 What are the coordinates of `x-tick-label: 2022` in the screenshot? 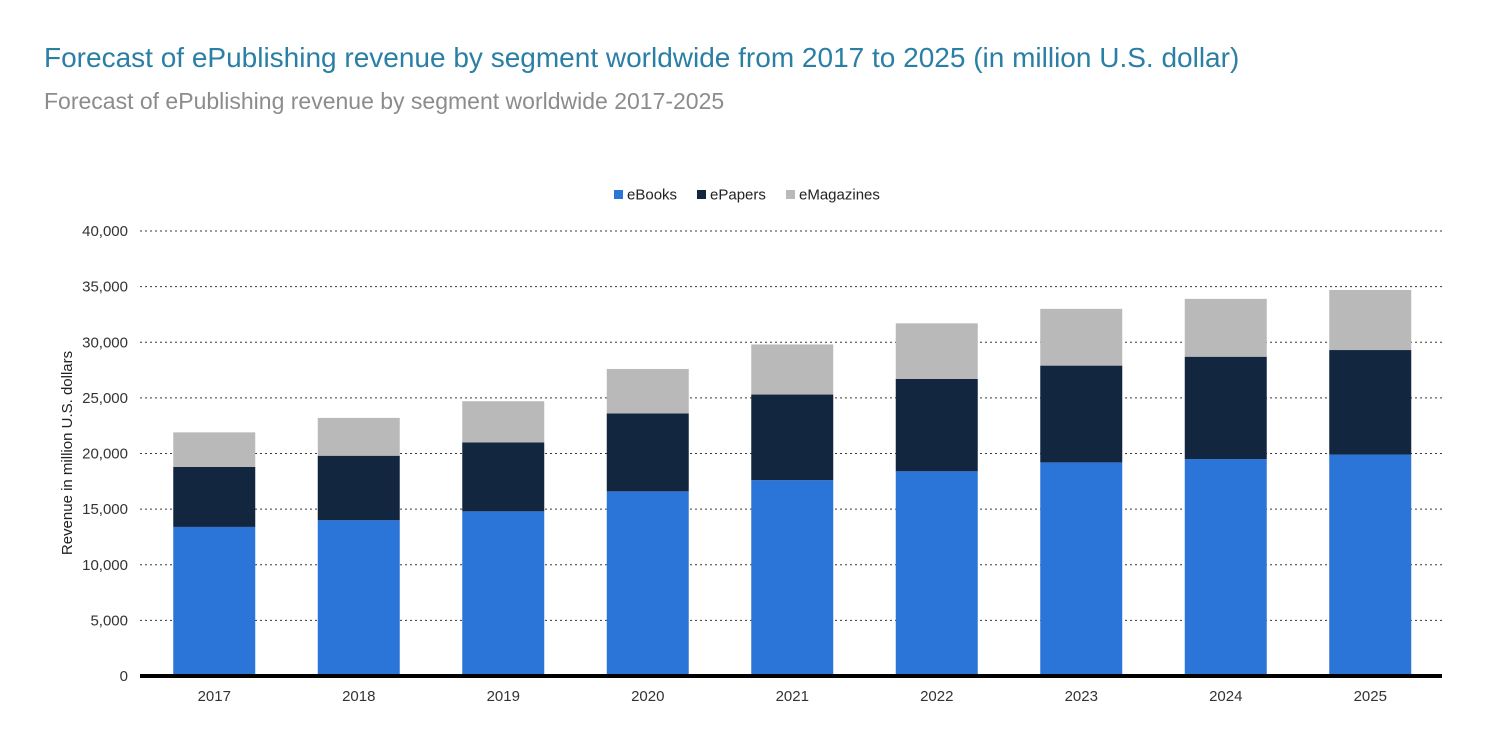 It's located at (936, 696).